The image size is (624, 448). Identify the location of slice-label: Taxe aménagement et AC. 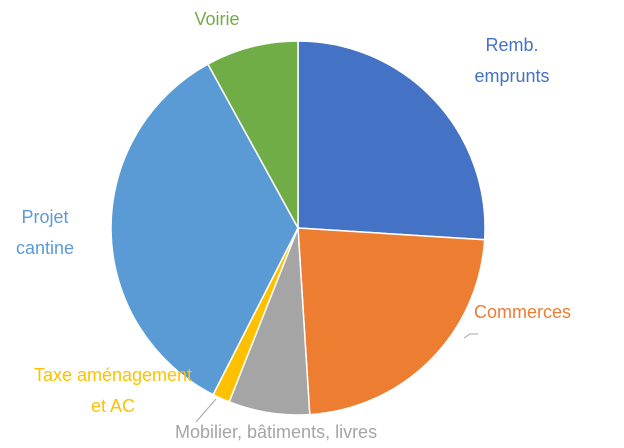
(113, 390).